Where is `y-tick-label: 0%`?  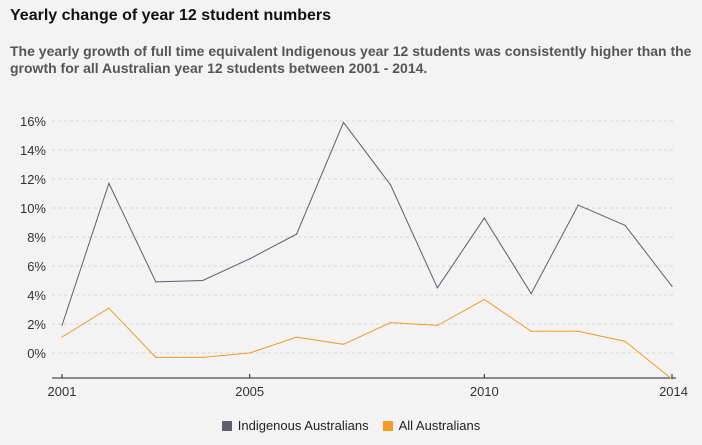 y-tick-label: 0% is located at coordinates (36, 353).